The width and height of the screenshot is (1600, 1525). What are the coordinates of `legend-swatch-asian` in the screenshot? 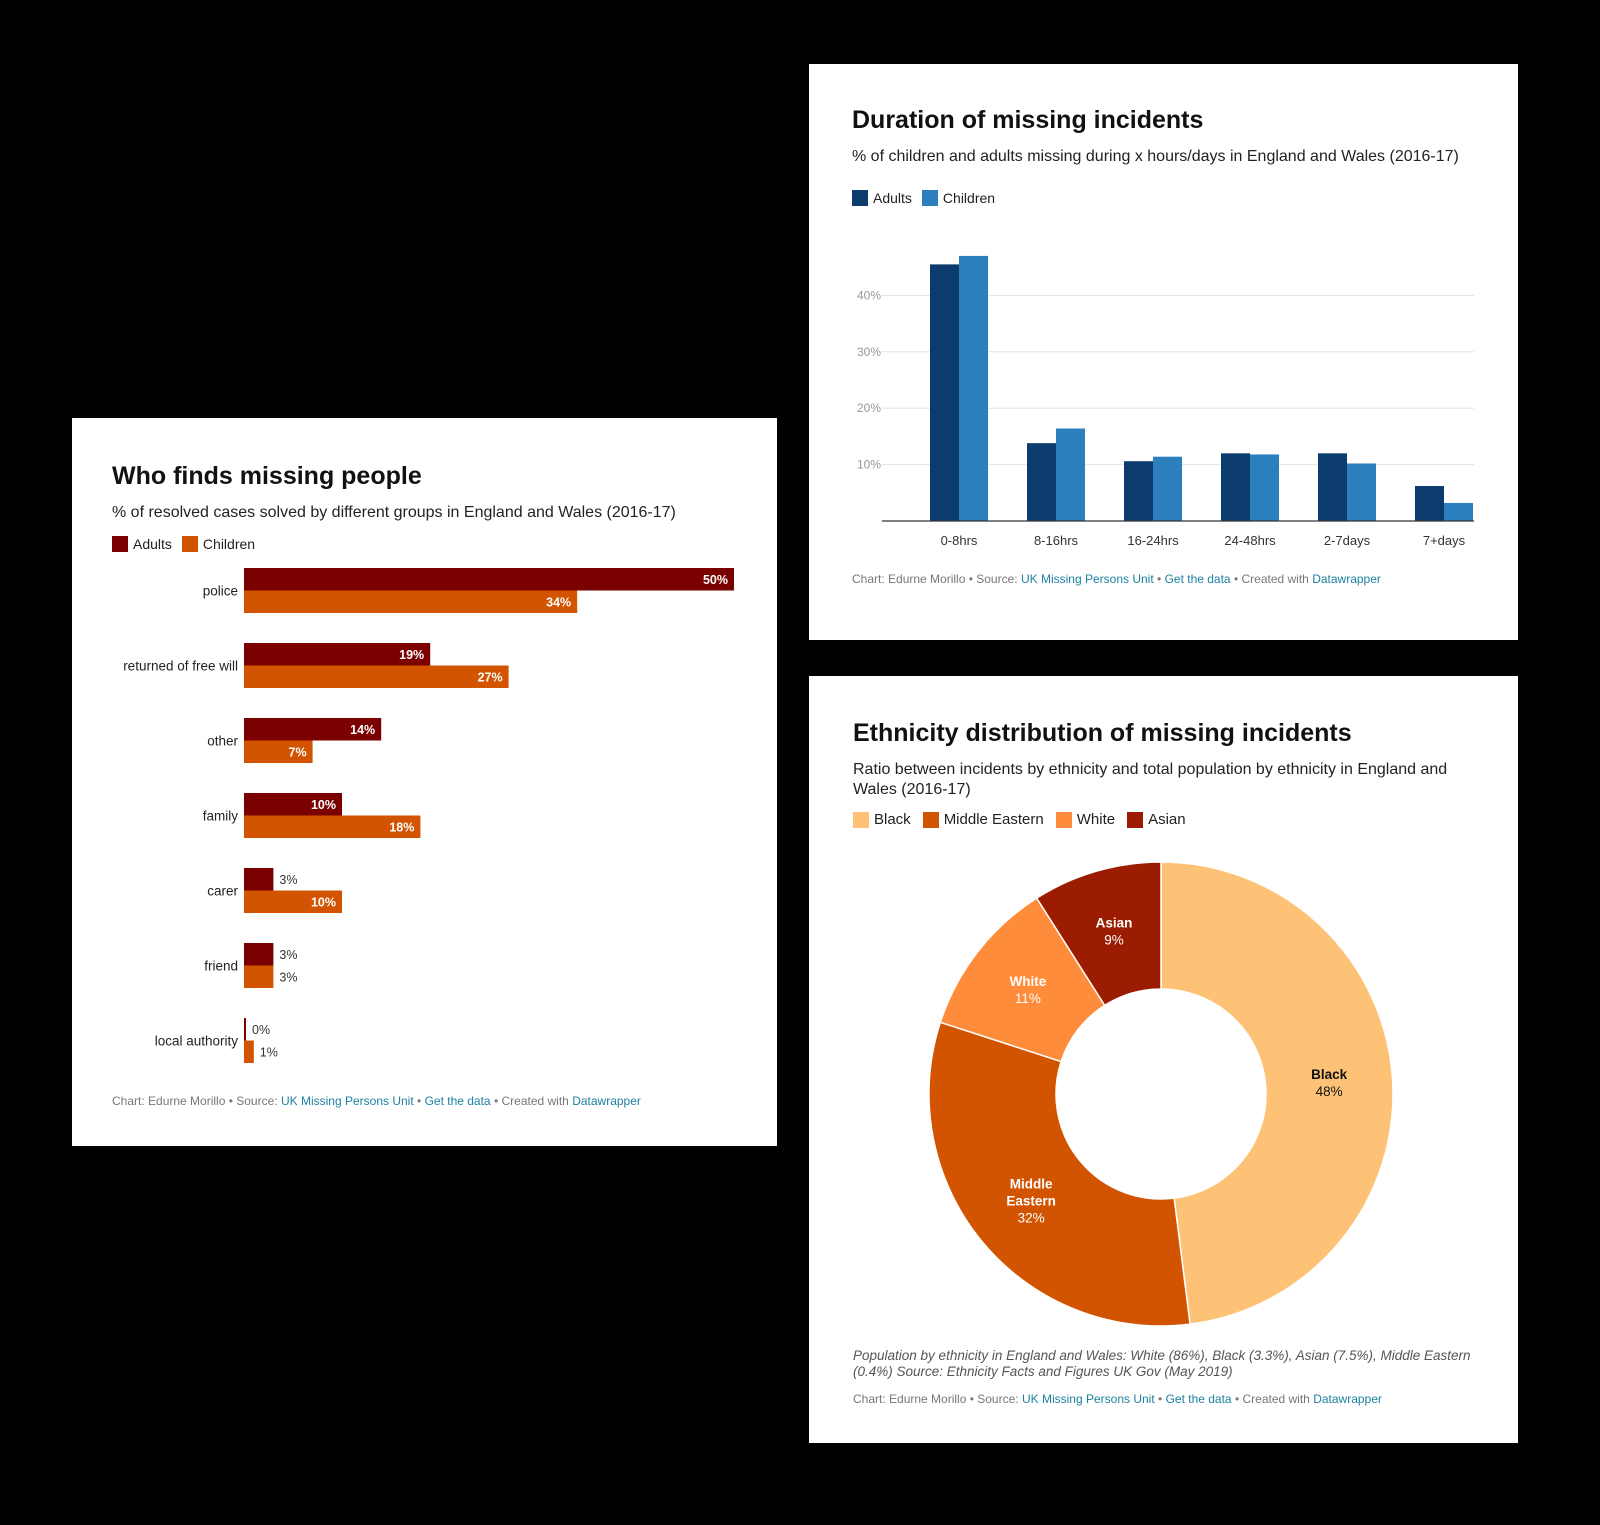 It's located at (1135, 819).